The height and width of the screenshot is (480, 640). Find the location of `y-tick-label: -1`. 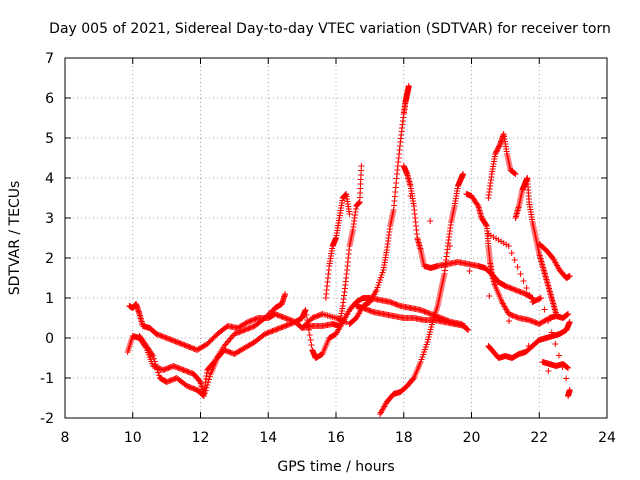

y-tick-label: -1 is located at coordinates (47, 379).